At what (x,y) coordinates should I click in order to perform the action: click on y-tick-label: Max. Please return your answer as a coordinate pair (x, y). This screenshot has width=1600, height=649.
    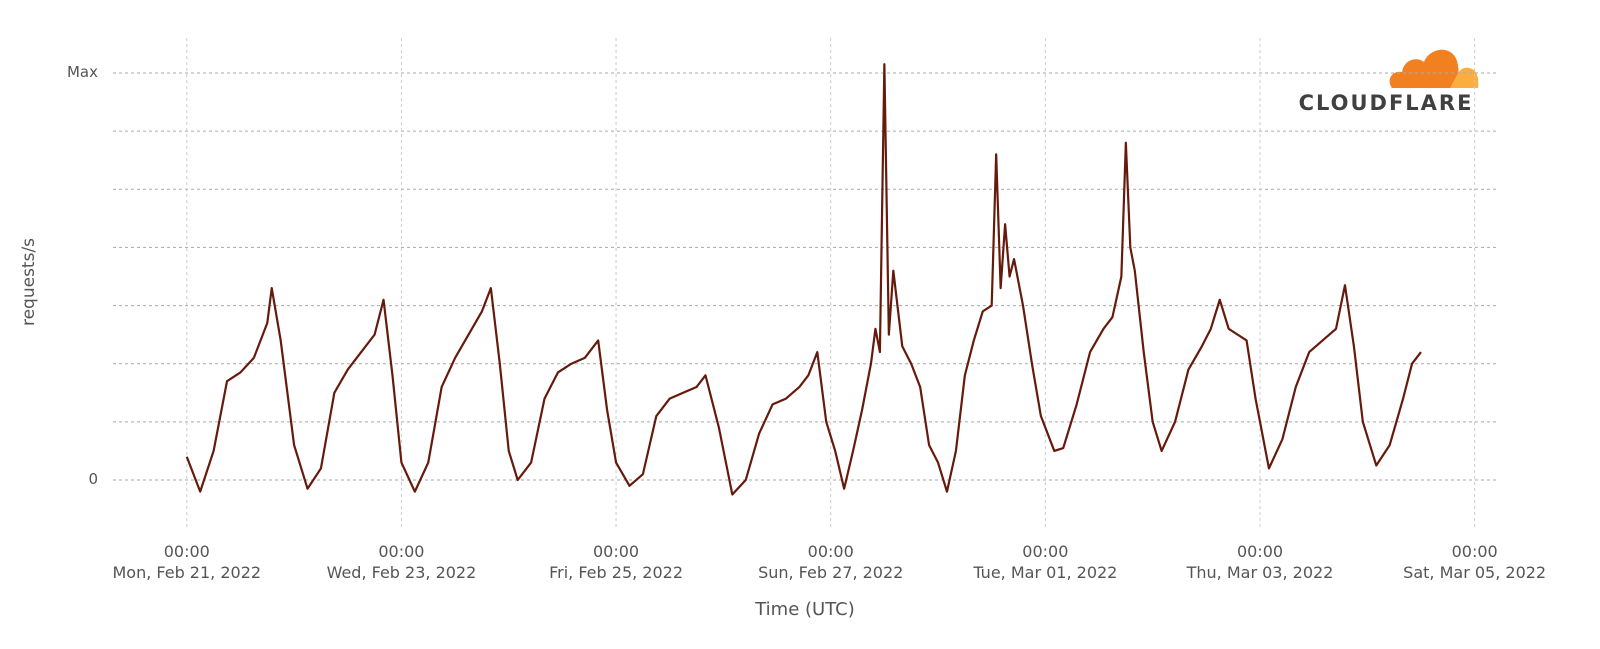
    Looking at the image, I should click on (82, 72).